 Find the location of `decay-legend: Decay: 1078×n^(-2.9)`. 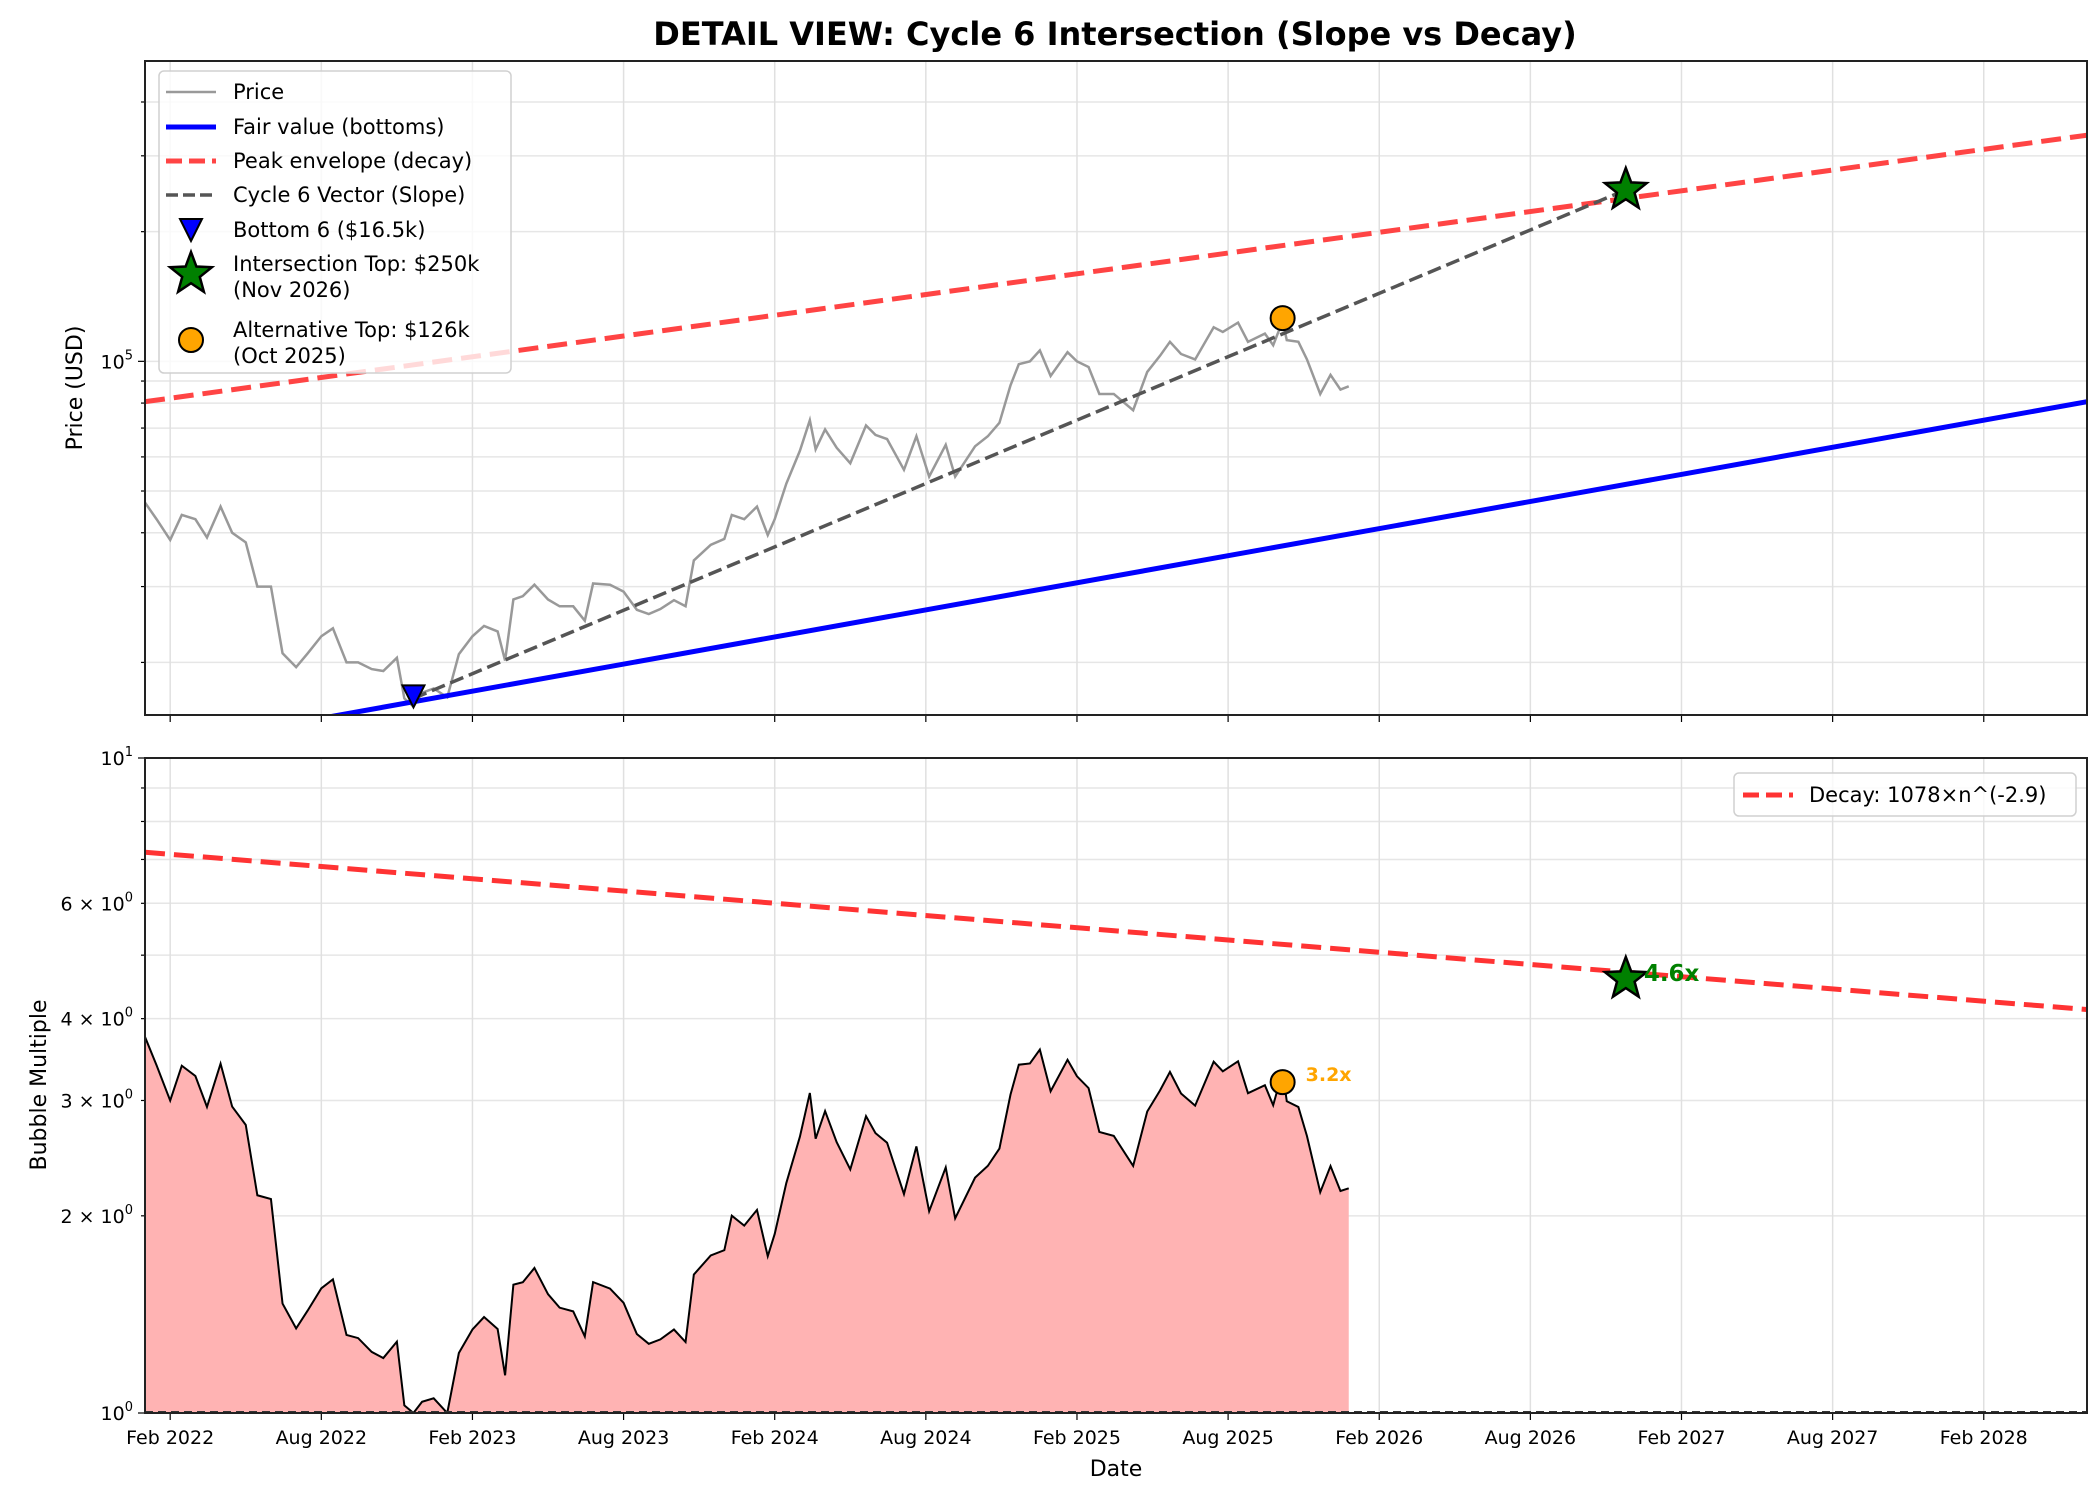

decay-legend: Decay: 1078×n^(-2.9) is located at coordinates (1905, 794).